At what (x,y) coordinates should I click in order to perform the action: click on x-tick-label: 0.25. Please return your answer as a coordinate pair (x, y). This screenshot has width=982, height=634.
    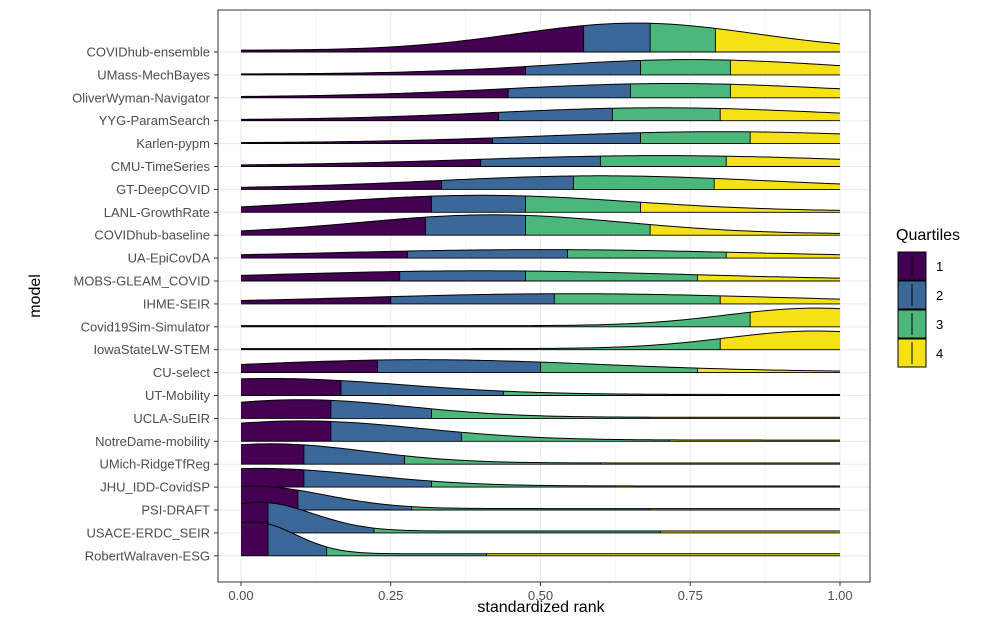
    Looking at the image, I should click on (390, 595).